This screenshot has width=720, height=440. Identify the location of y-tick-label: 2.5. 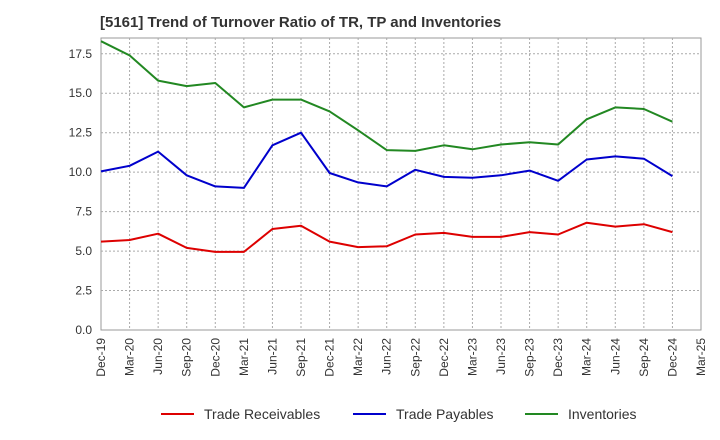
(83, 291).